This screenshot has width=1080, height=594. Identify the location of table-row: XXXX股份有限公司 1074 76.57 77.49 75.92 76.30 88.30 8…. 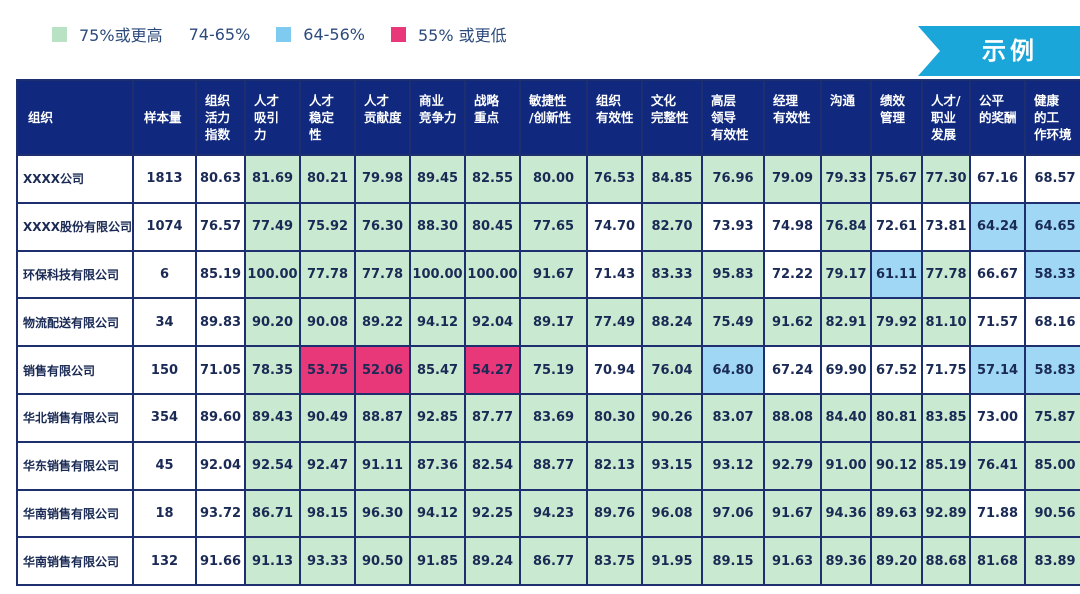
(548, 226).